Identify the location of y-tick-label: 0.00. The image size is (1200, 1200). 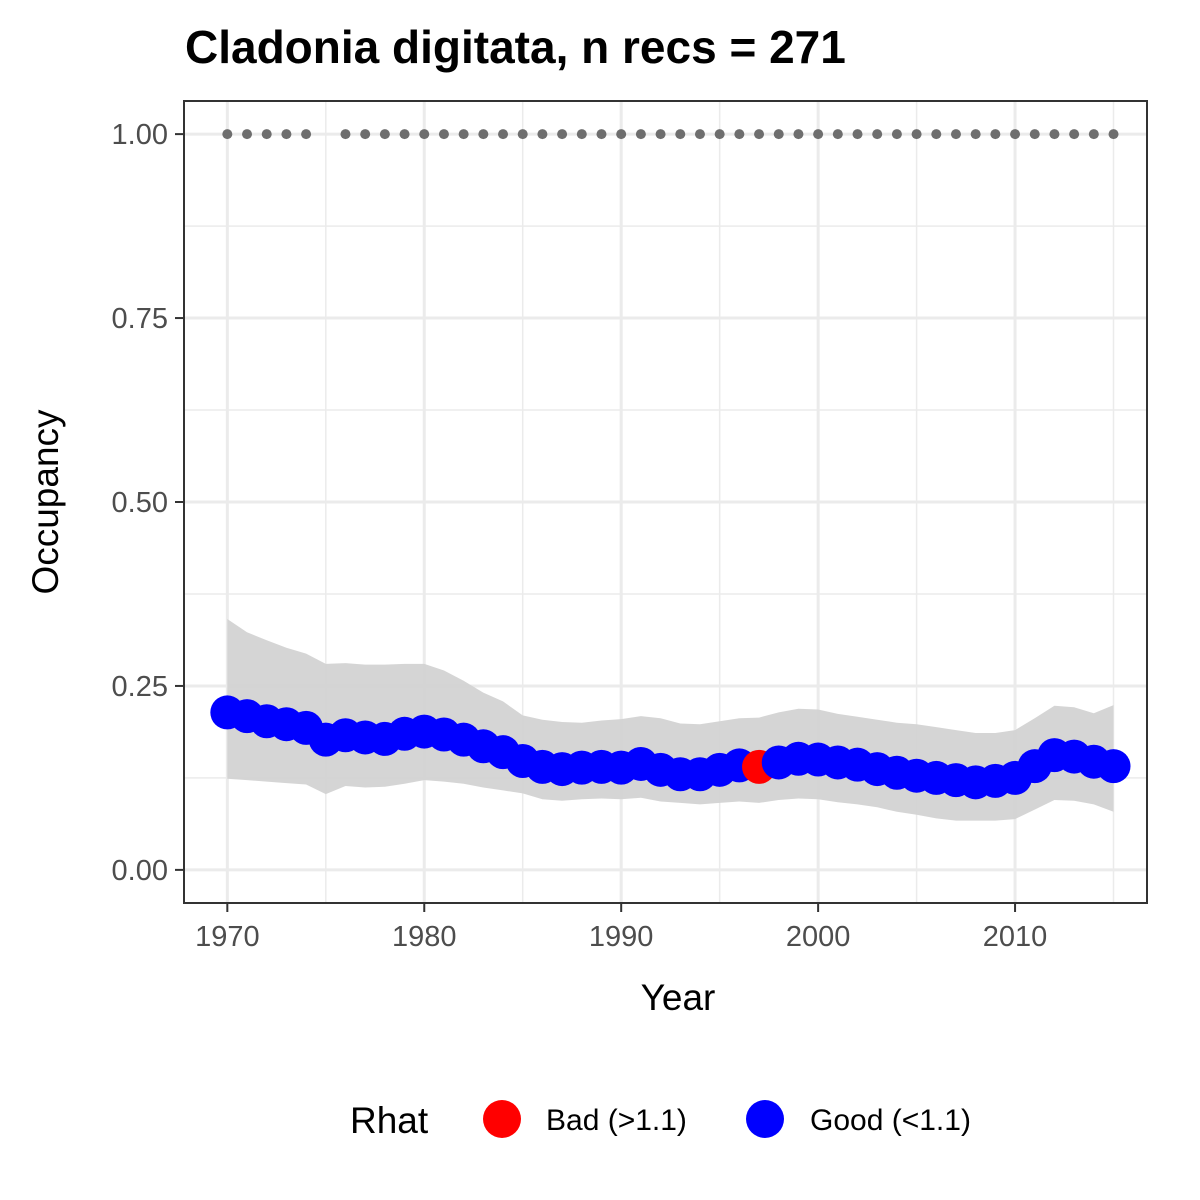
(140, 871).